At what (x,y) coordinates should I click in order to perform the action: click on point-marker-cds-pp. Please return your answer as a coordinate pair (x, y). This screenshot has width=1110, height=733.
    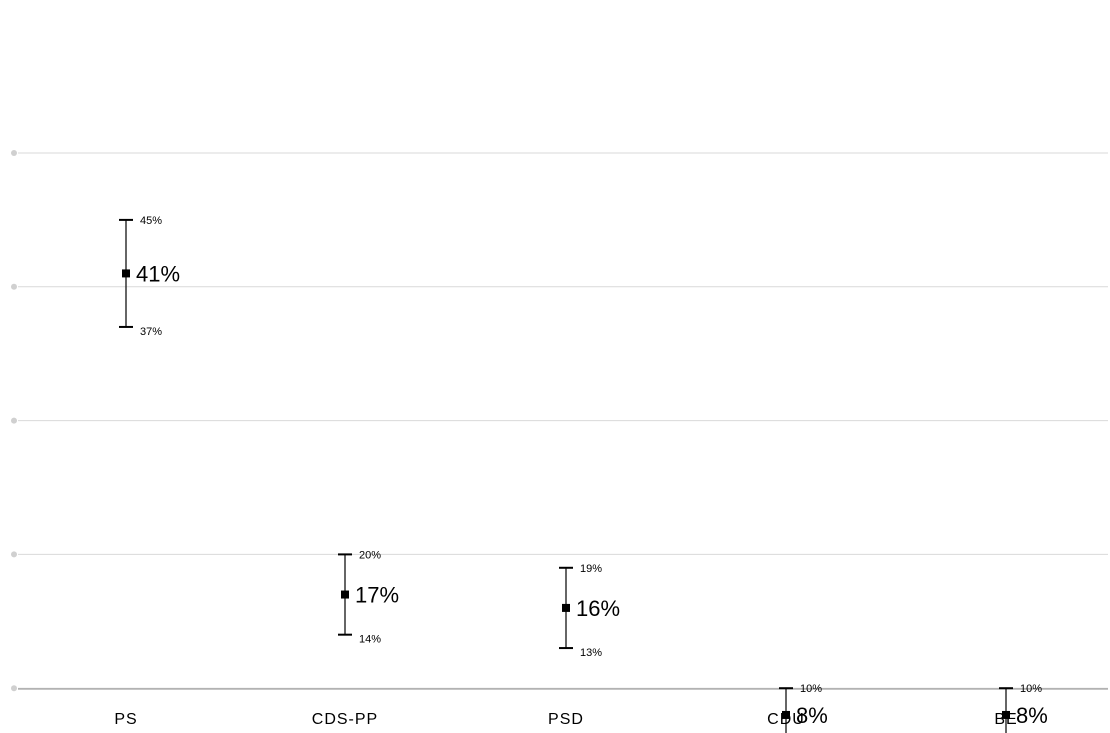
    Looking at the image, I should click on (345, 594).